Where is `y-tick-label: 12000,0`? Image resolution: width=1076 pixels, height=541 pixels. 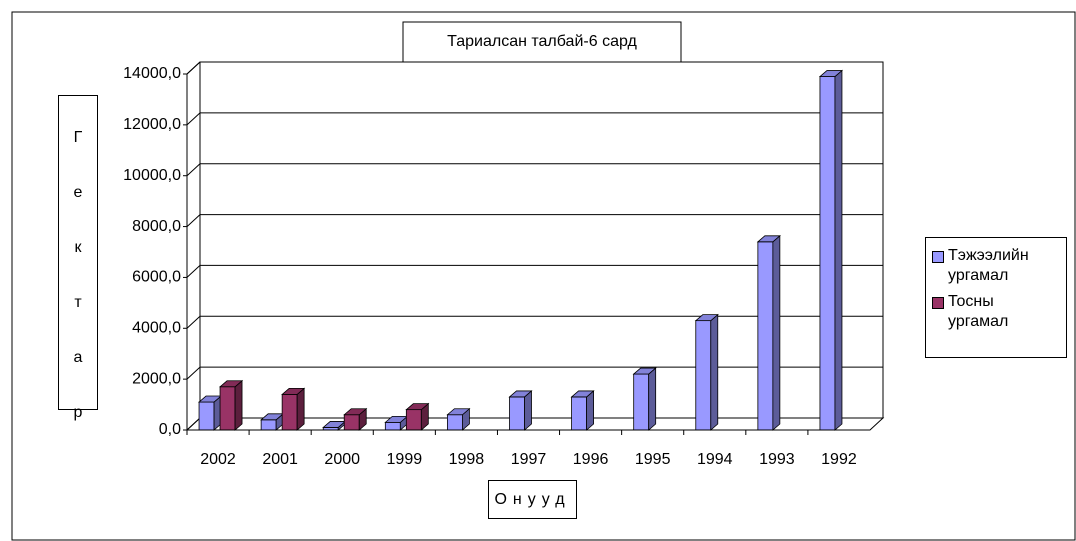
y-tick-label: 12000,0 is located at coordinates (152, 124).